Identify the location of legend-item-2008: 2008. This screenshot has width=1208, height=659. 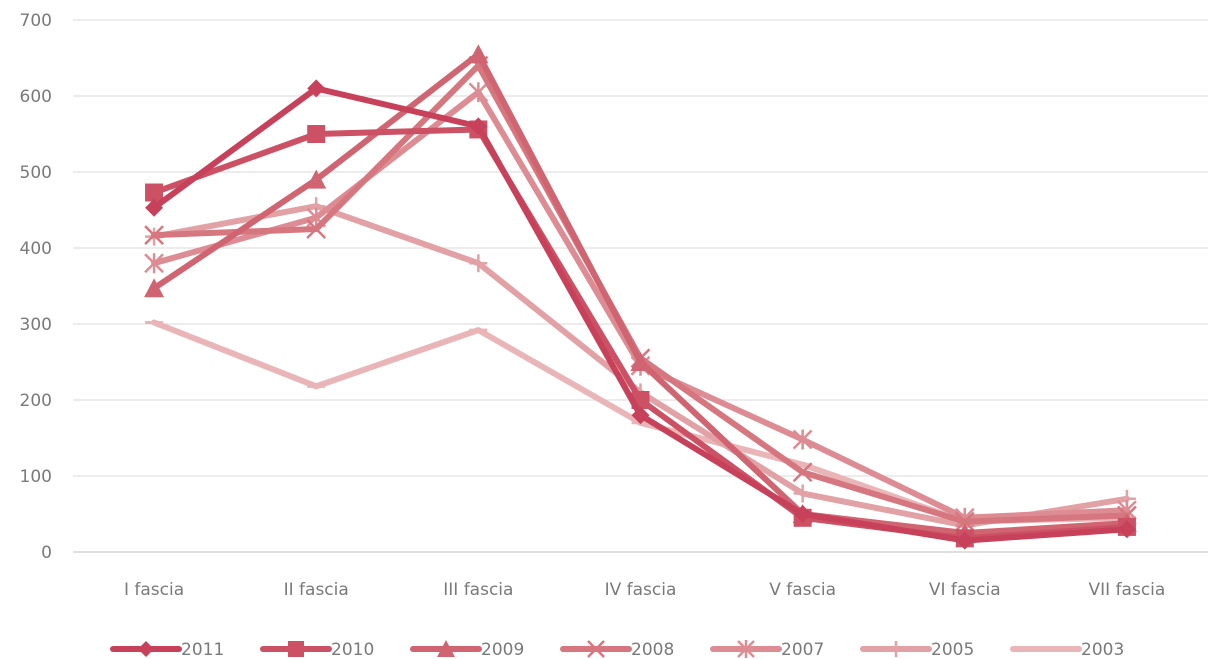
(617, 649).